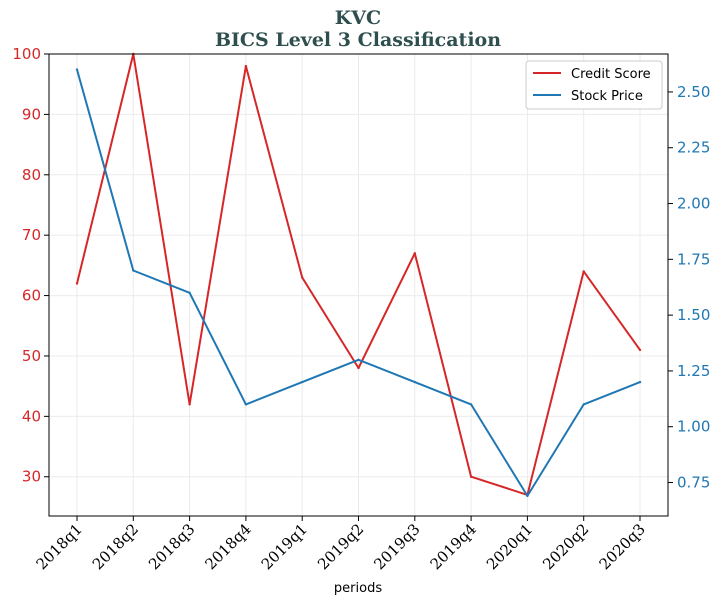 The width and height of the screenshot is (722, 605). What do you see at coordinates (565, 546) in the screenshot?
I see `x-tick-label: 2020q2` at bounding box center [565, 546].